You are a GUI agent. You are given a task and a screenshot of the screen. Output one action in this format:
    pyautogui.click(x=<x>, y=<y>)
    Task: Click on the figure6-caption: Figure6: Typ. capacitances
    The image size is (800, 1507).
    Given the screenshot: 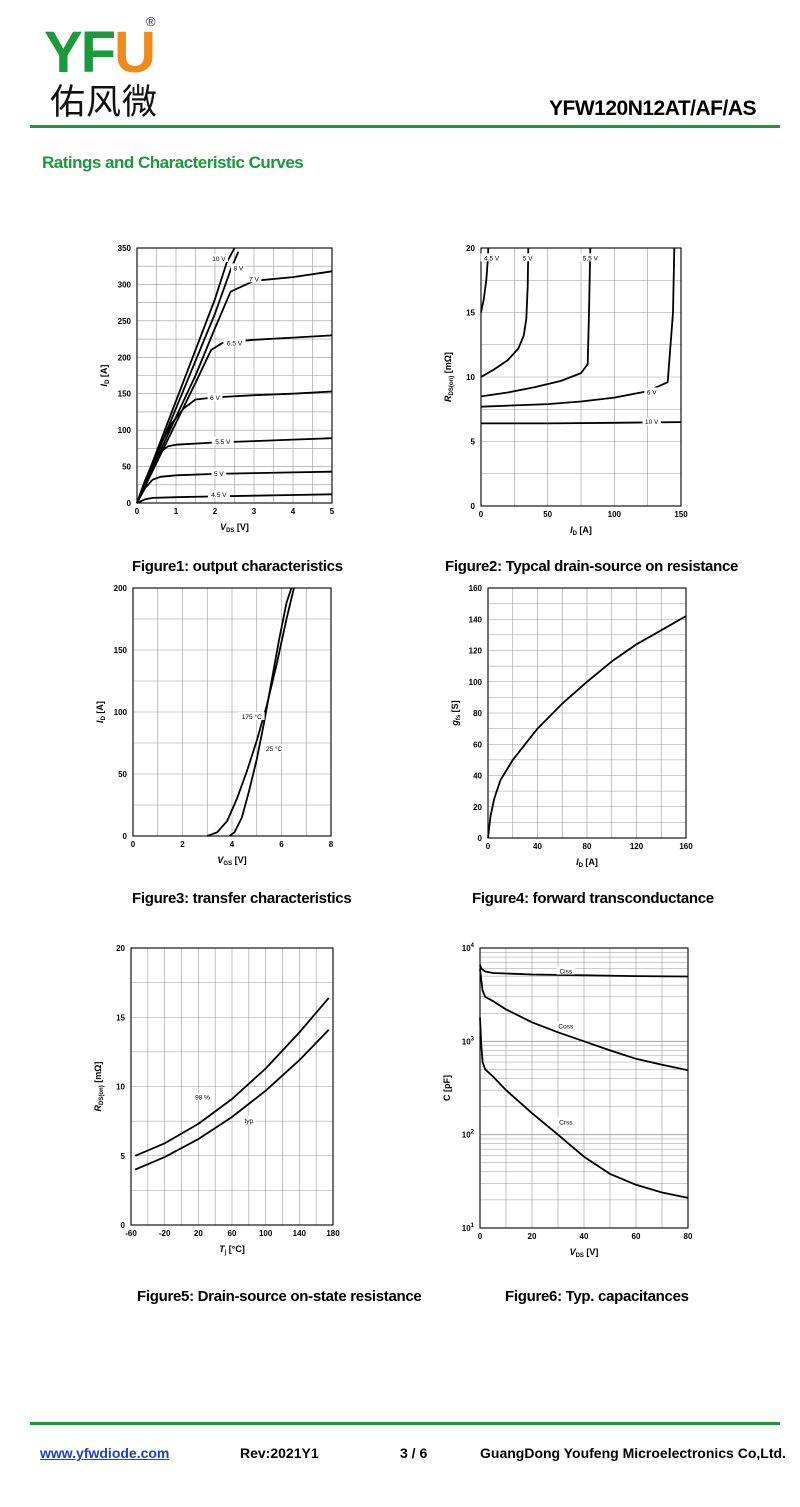 What is the action you would take?
    pyautogui.click(x=597, y=1296)
    